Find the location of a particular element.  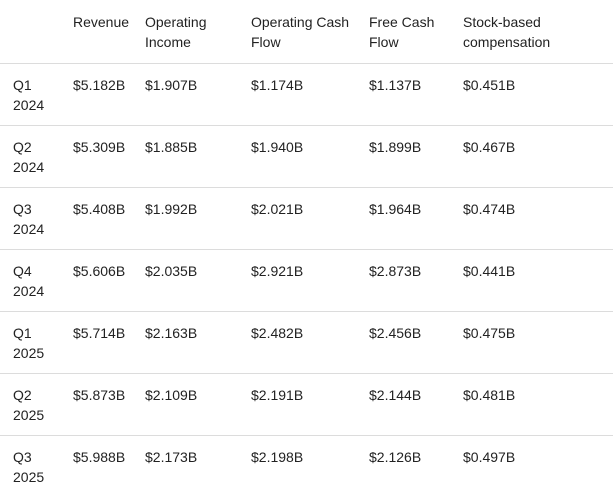

table-cell: $1.907B is located at coordinates (198, 95).